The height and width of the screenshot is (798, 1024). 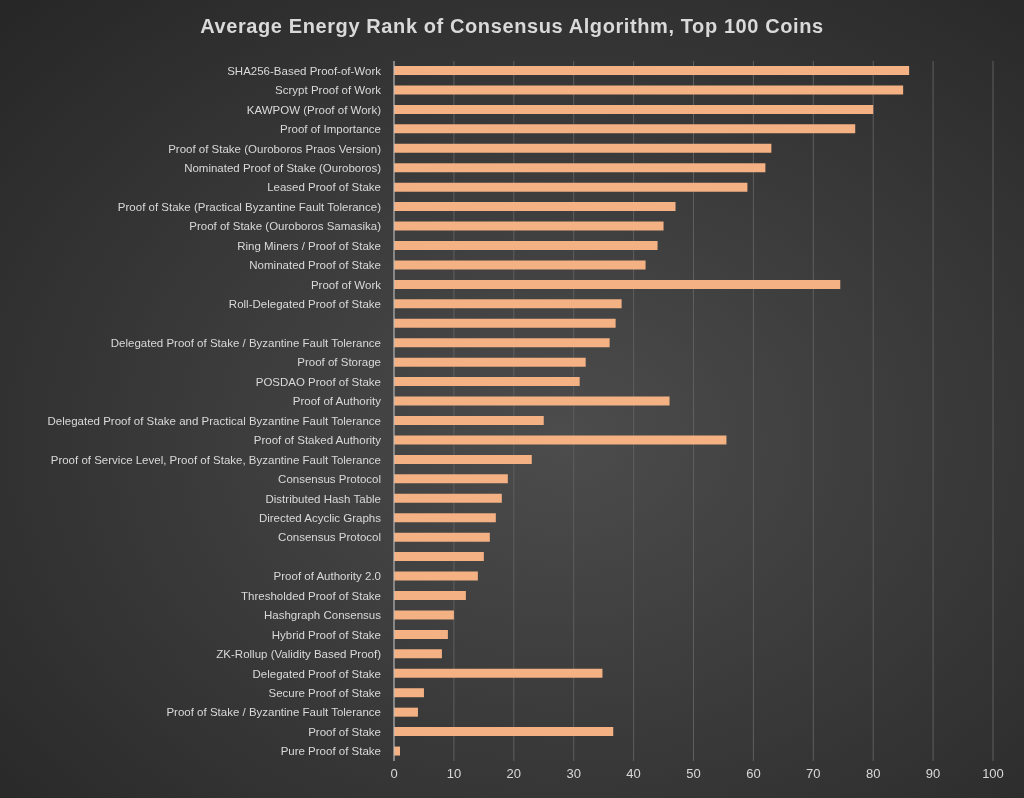 What do you see at coordinates (337, 401) in the screenshot?
I see `y-tick-label: Proof of Authority` at bounding box center [337, 401].